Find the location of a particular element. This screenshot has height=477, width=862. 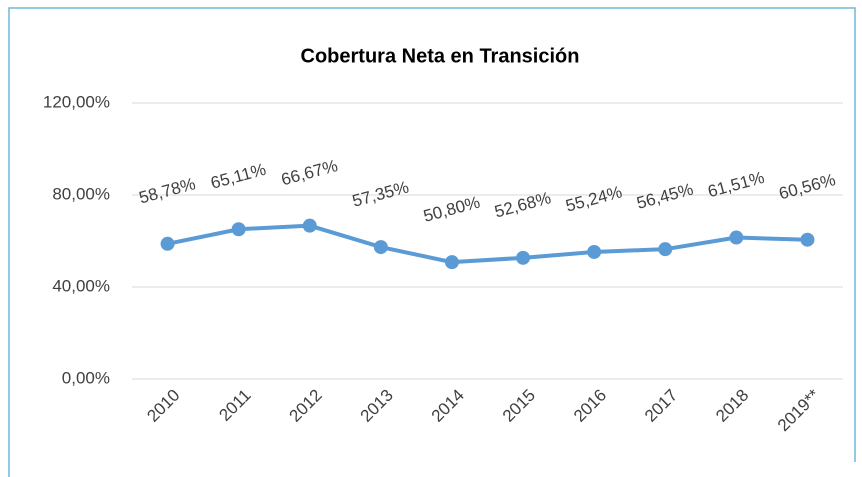

x-tick-label: 2010 is located at coordinates (163, 406).